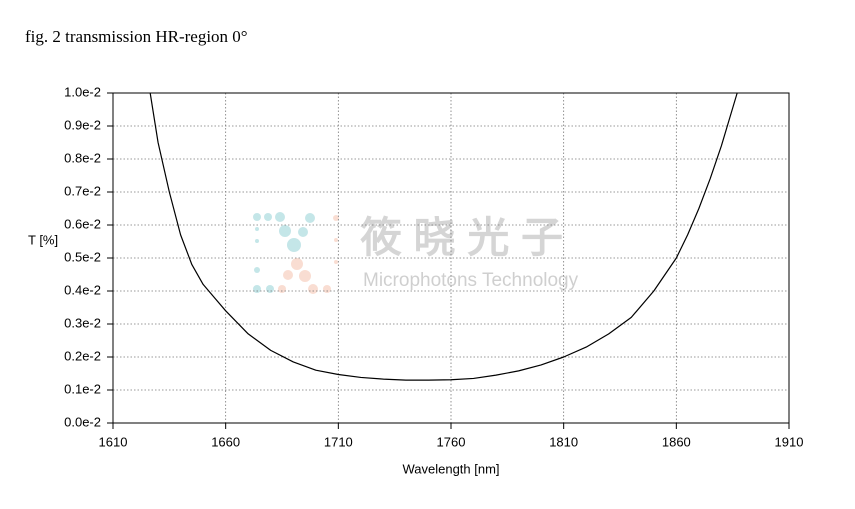  Describe the element at coordinates (450, 468) in the screenshot. I see `x-axis-label: Wavelength [nm]` at that location.